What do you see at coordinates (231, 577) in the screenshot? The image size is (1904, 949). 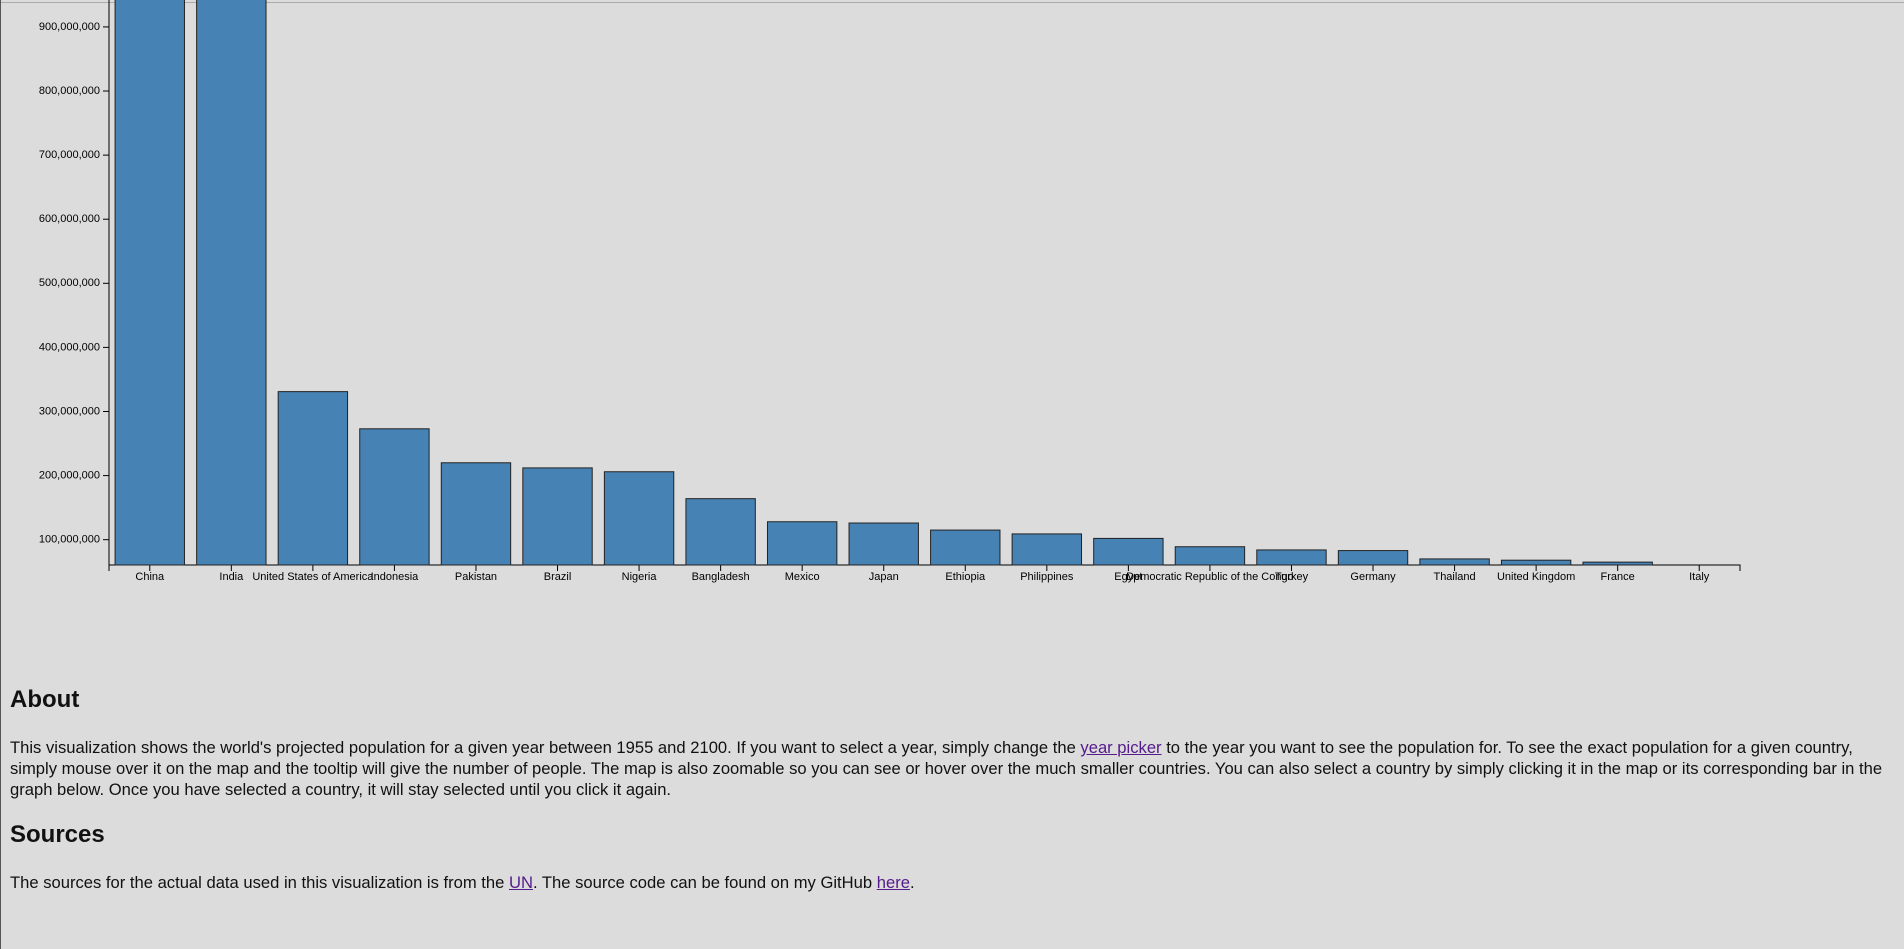 I see `x-tick-label: India` at bounding box center [231, 577].